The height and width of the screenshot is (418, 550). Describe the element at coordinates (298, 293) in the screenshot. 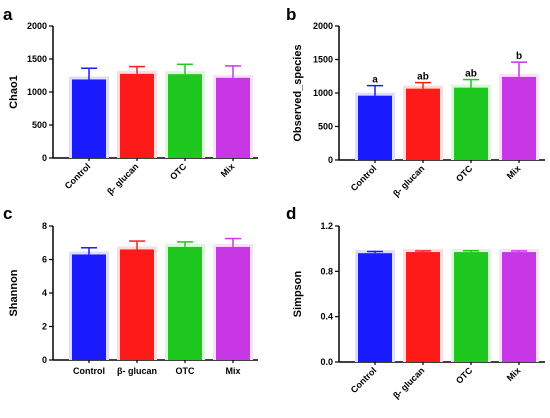

I see `y-axis-label: Simpson` at that location.